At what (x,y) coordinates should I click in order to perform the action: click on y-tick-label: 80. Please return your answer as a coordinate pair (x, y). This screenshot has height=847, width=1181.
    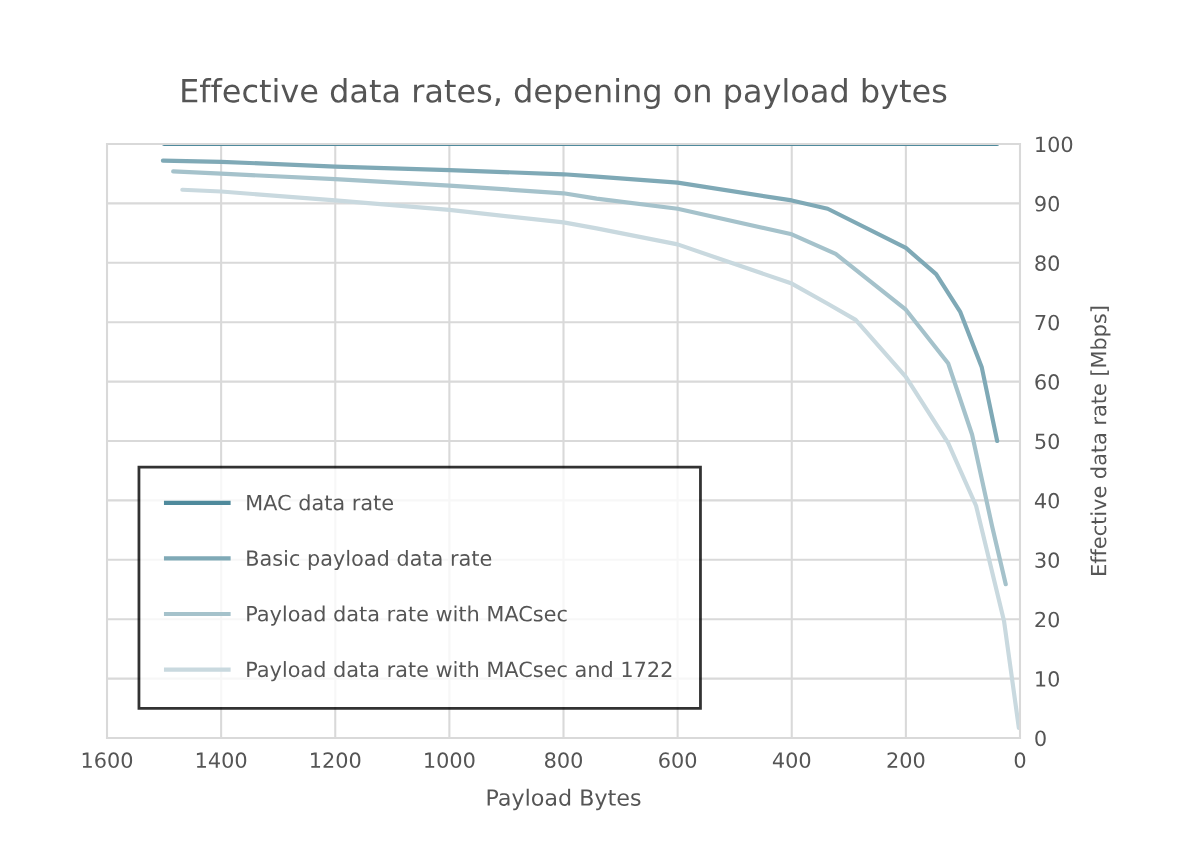
    Looking at the image, I should click on (1047, 263).